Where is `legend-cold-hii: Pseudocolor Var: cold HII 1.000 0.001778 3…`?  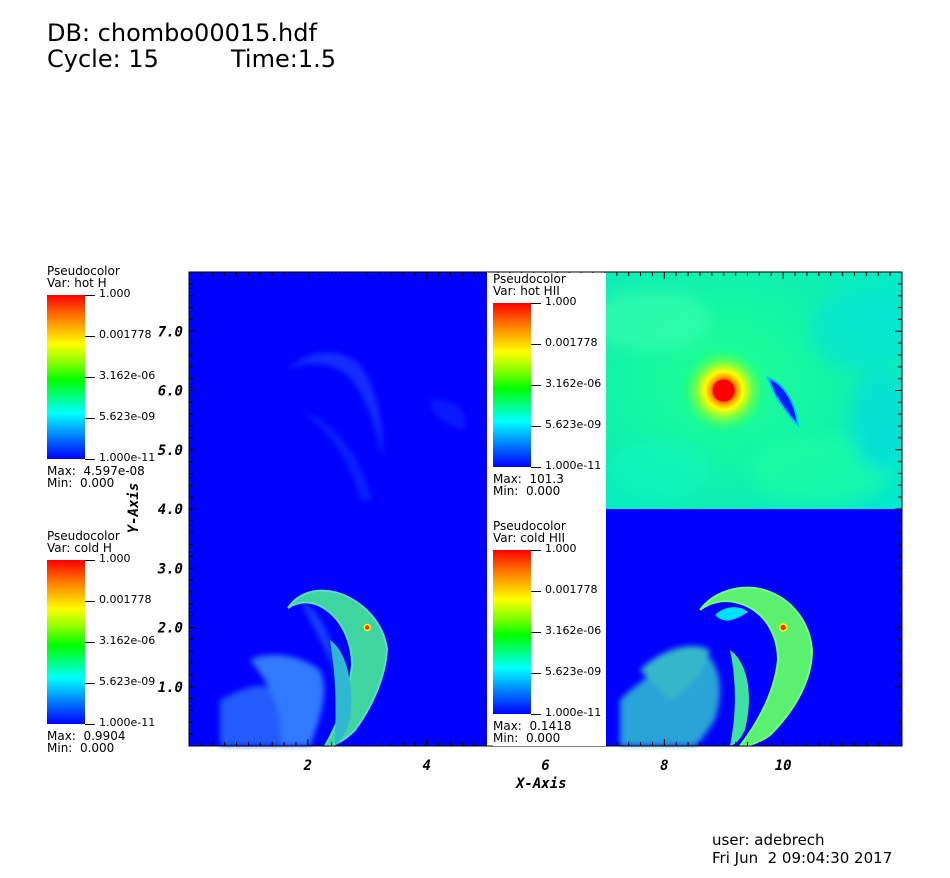 legend-cold-hii: Pseudocolor Var: cold HII 1.000 0.001778 3… is located at coordinates (549, 633).